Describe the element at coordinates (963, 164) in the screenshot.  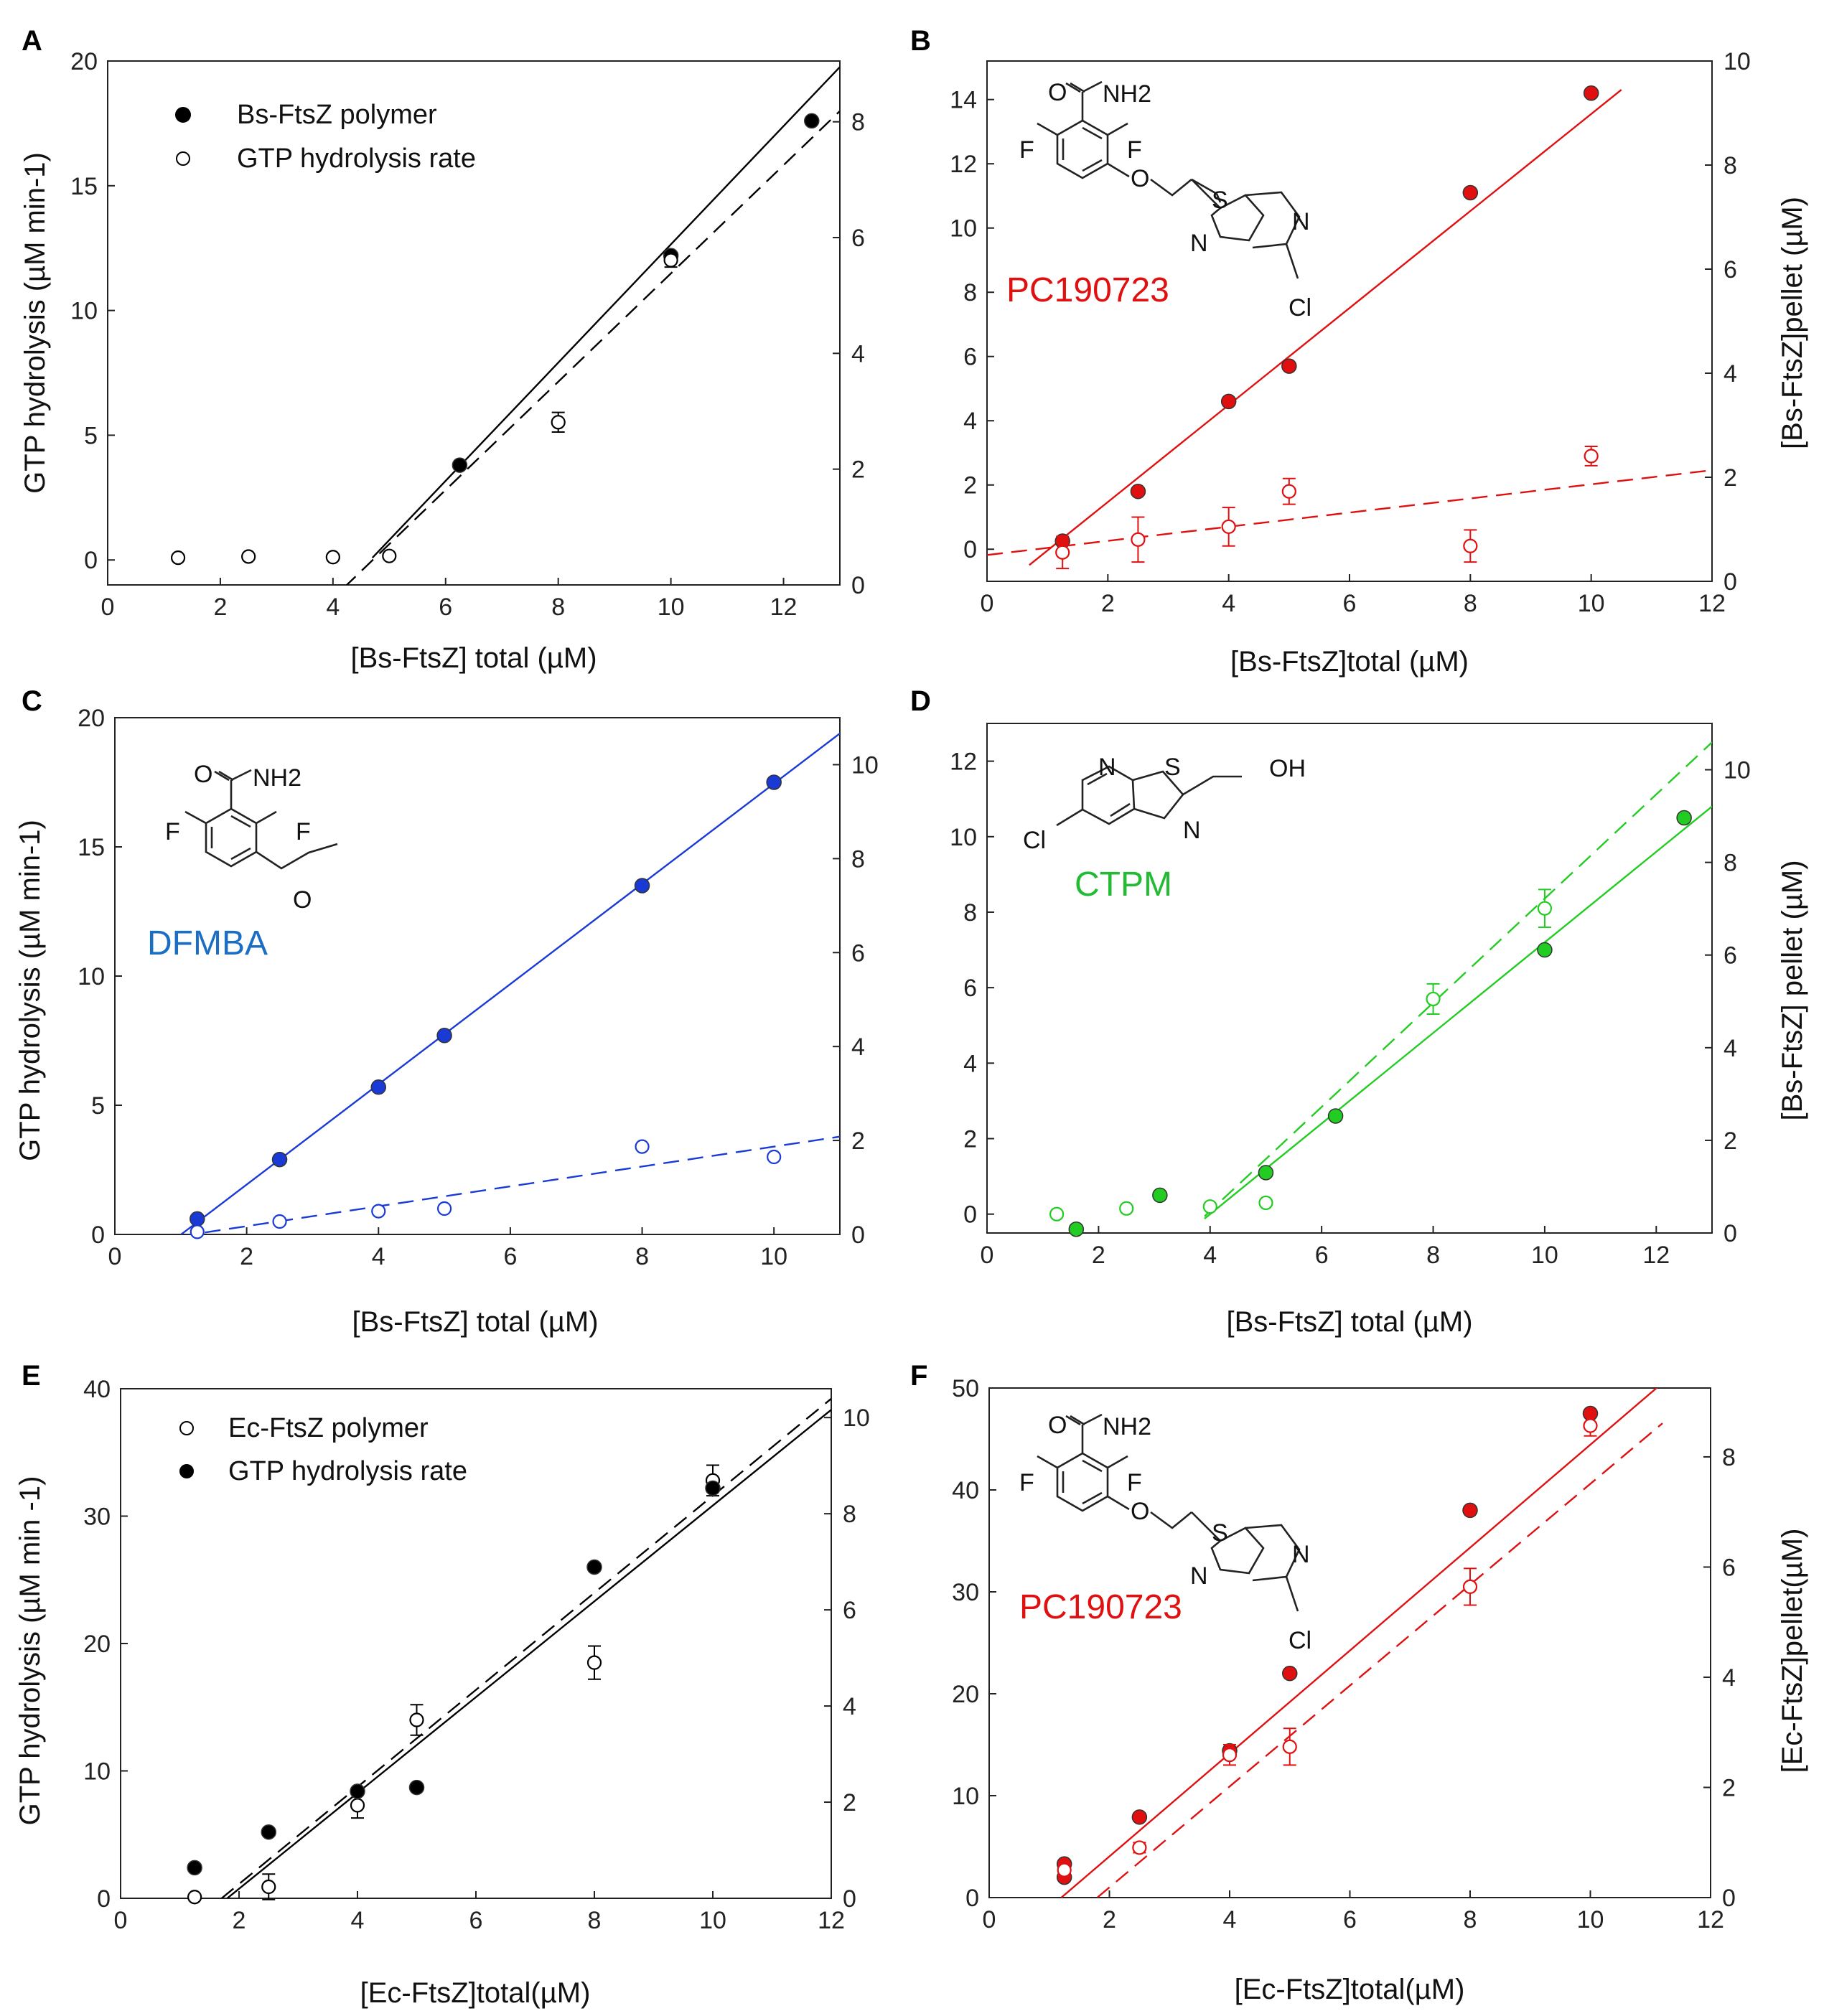
I see `y-left-tick-label-b-6: 12` at that location.